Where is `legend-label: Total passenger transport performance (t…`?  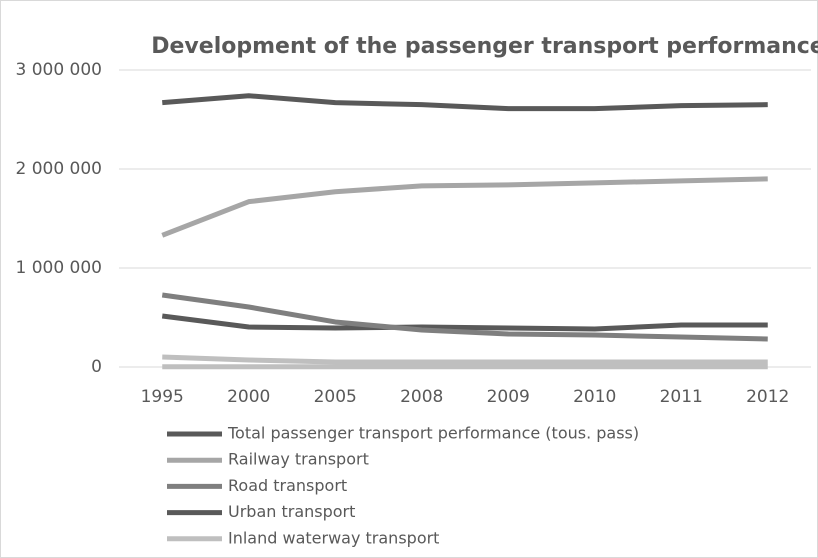 legend-label: Total passenger transport performance (t… is located at coordinates (433, 433).